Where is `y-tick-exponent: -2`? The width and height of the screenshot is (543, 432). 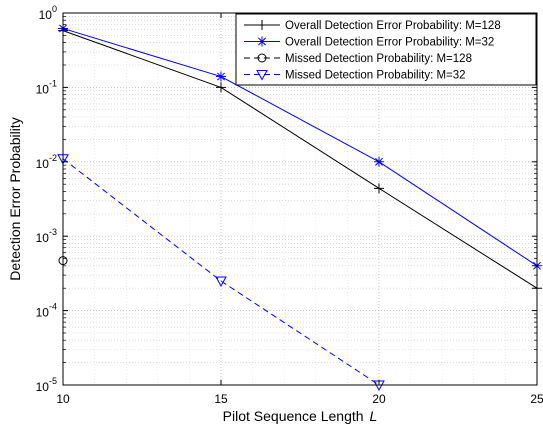
y-tick-exponent: -2 is located at coordinates (53, 158).